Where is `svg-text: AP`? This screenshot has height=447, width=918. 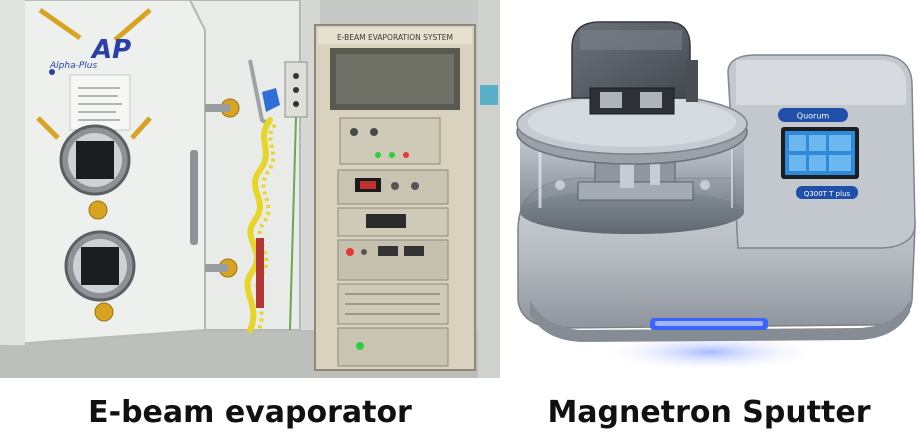 svg-text: AP is located at coordinates (110, 50).